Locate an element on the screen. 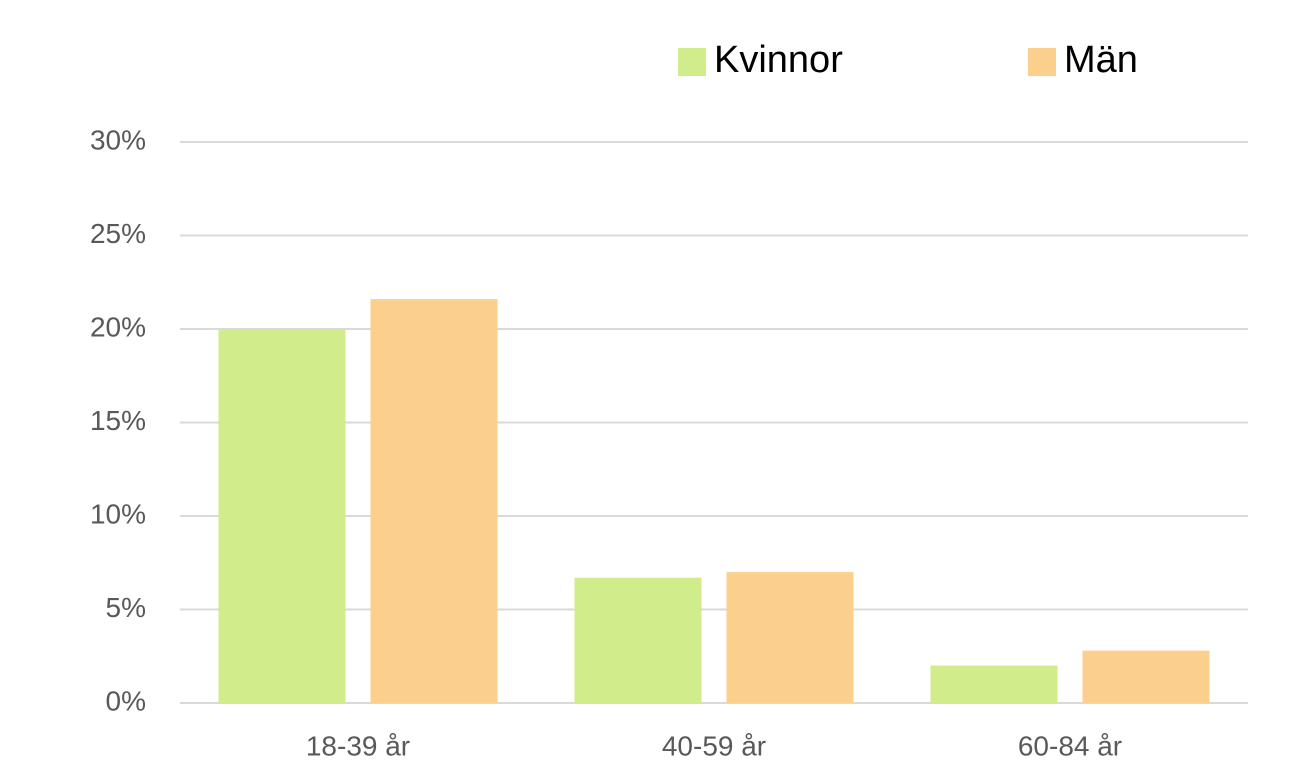  x-tick-label: 18-39 år is located at coordinates (358, 745).